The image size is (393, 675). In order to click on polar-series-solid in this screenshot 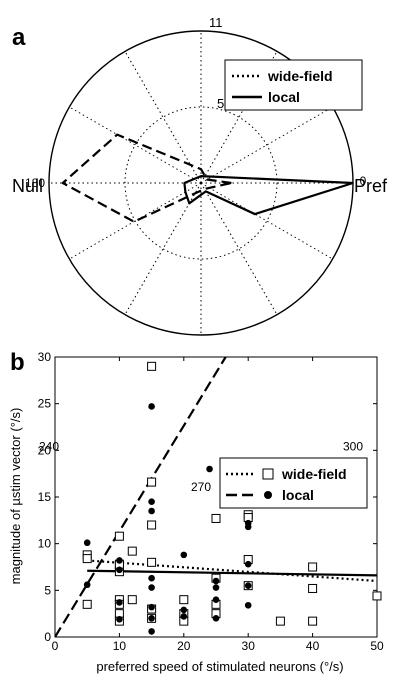, I will do `click(268, 195)`.